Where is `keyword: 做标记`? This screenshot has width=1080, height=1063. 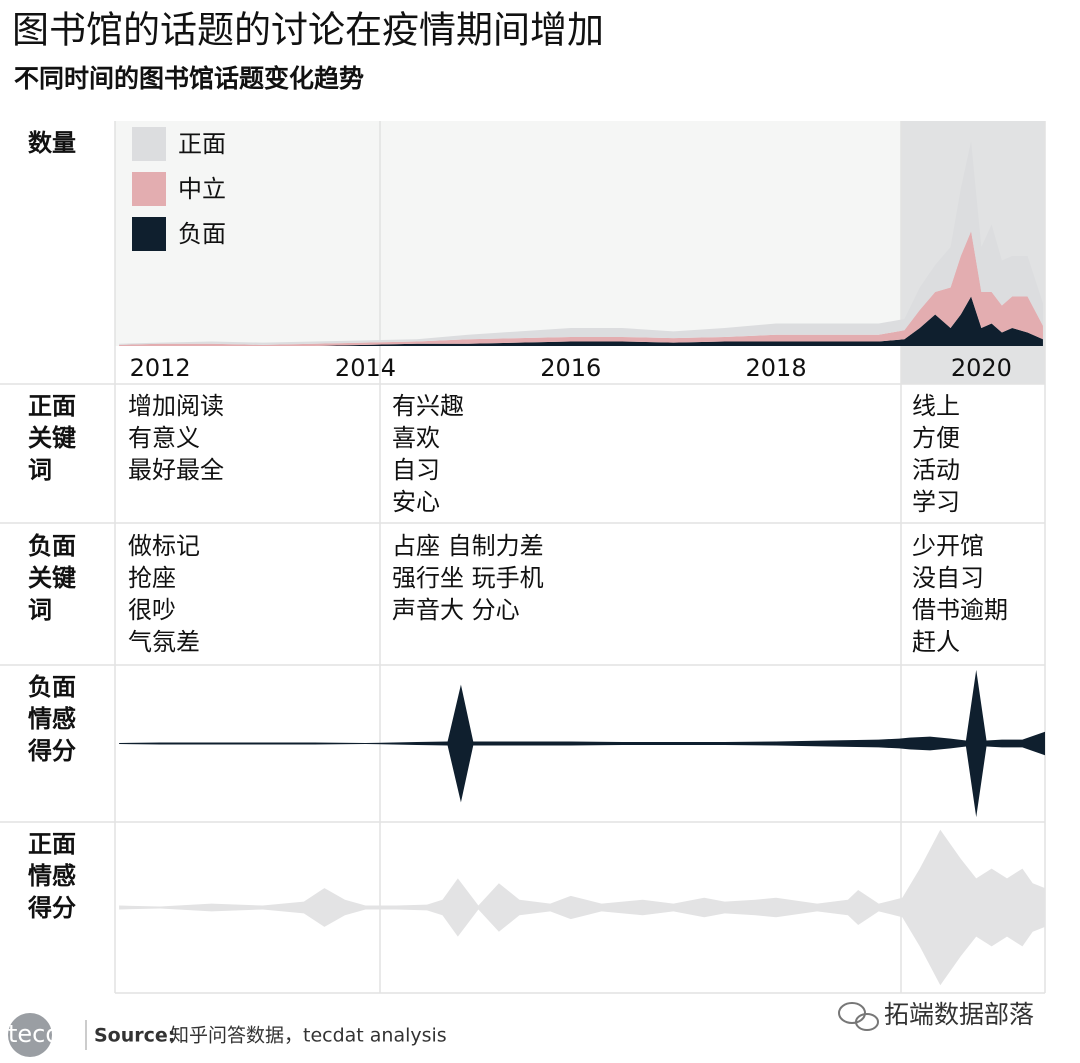 keyword: 做标记 is located at coordinates (164, 546).